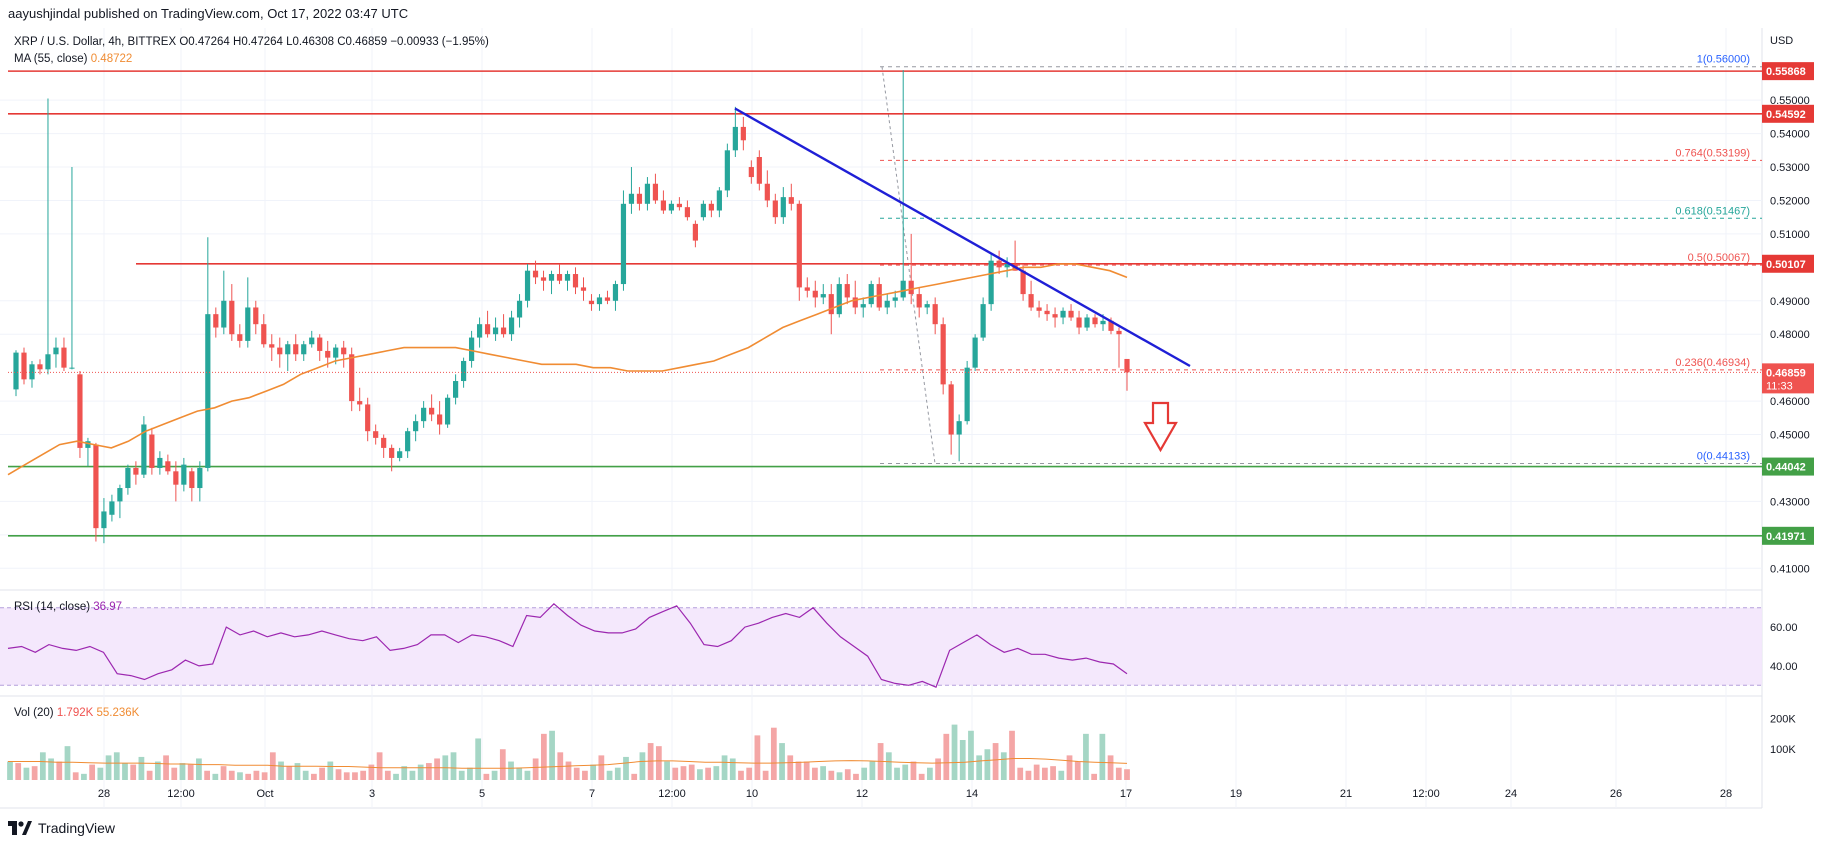 This screenshot has width=1834, height=845. I want to click on annotations, so click(1160, 427).